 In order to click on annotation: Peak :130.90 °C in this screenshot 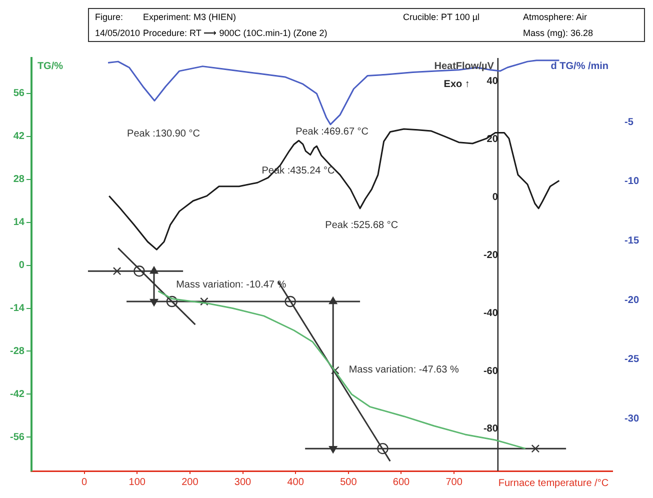, I will do `click(163, 134)`.